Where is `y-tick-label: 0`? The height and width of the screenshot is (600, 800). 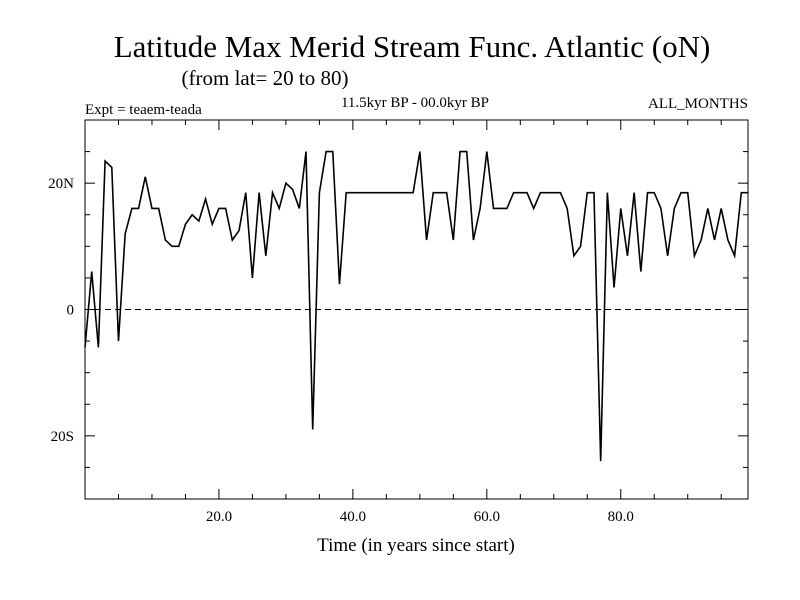 y-tick-label: 0 is located at coordinates (71, 311).